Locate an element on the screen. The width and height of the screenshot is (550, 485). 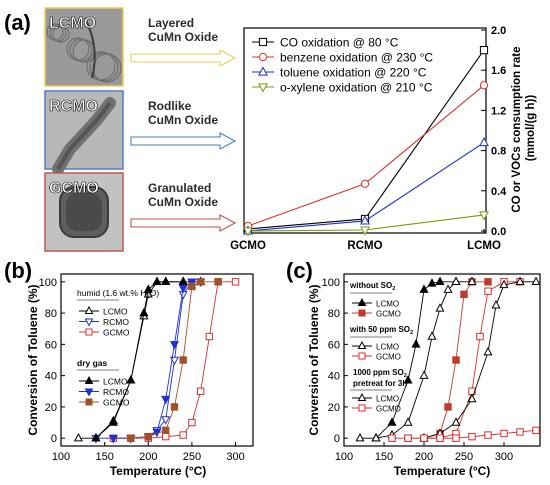
chart-b-legend-title-tail: O) is located at coordinates (155, 293).